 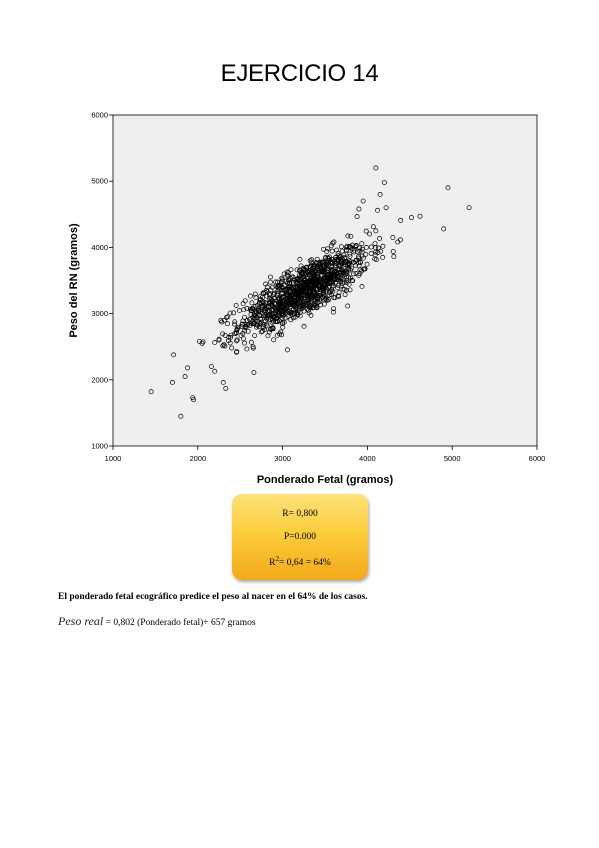 What do you see at coordinates (113, 458) in the screenshot?
I see `x-tick-label: 1000` at bounding box center [113, 458].